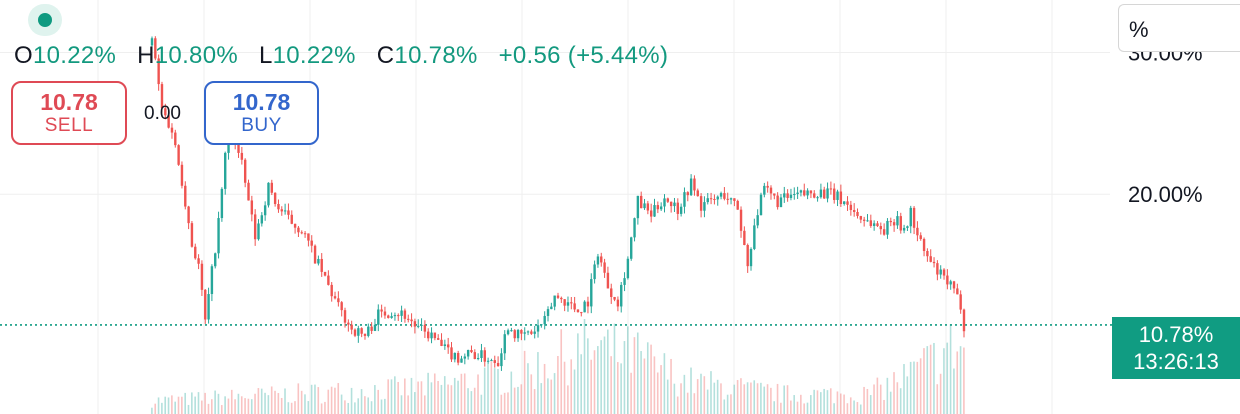 The height and width of the screenshot is (414, 1240). I want to click on buy-button: 10.78 BUY, so click(261, 113).